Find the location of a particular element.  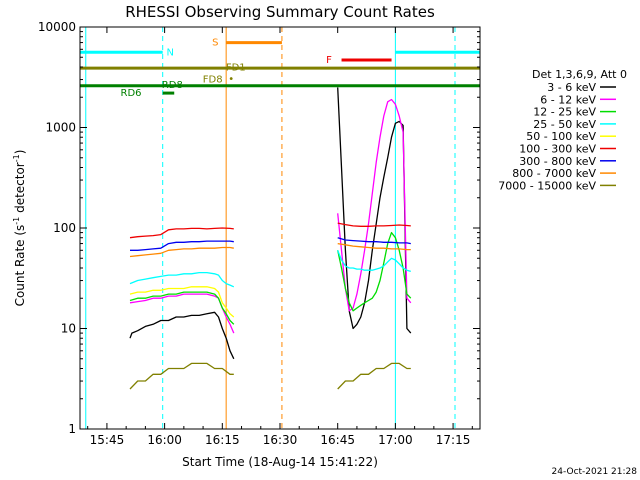

timestamp: 24-Oct-2021 21:28 is located at coordinates (595, 472).